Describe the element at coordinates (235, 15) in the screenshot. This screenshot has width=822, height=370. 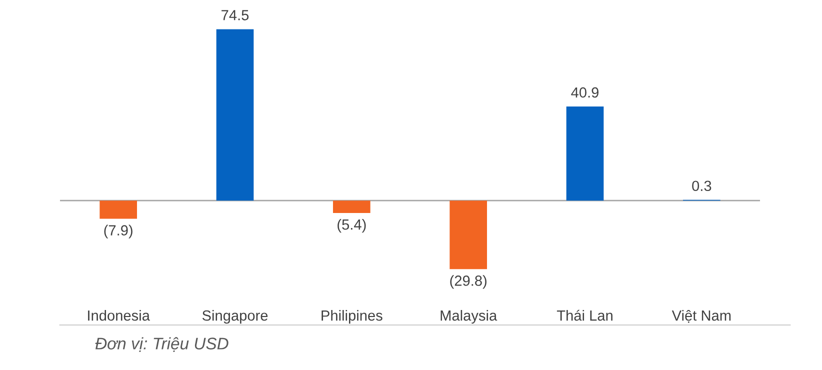
I see `data-label: 74.5` at that location.